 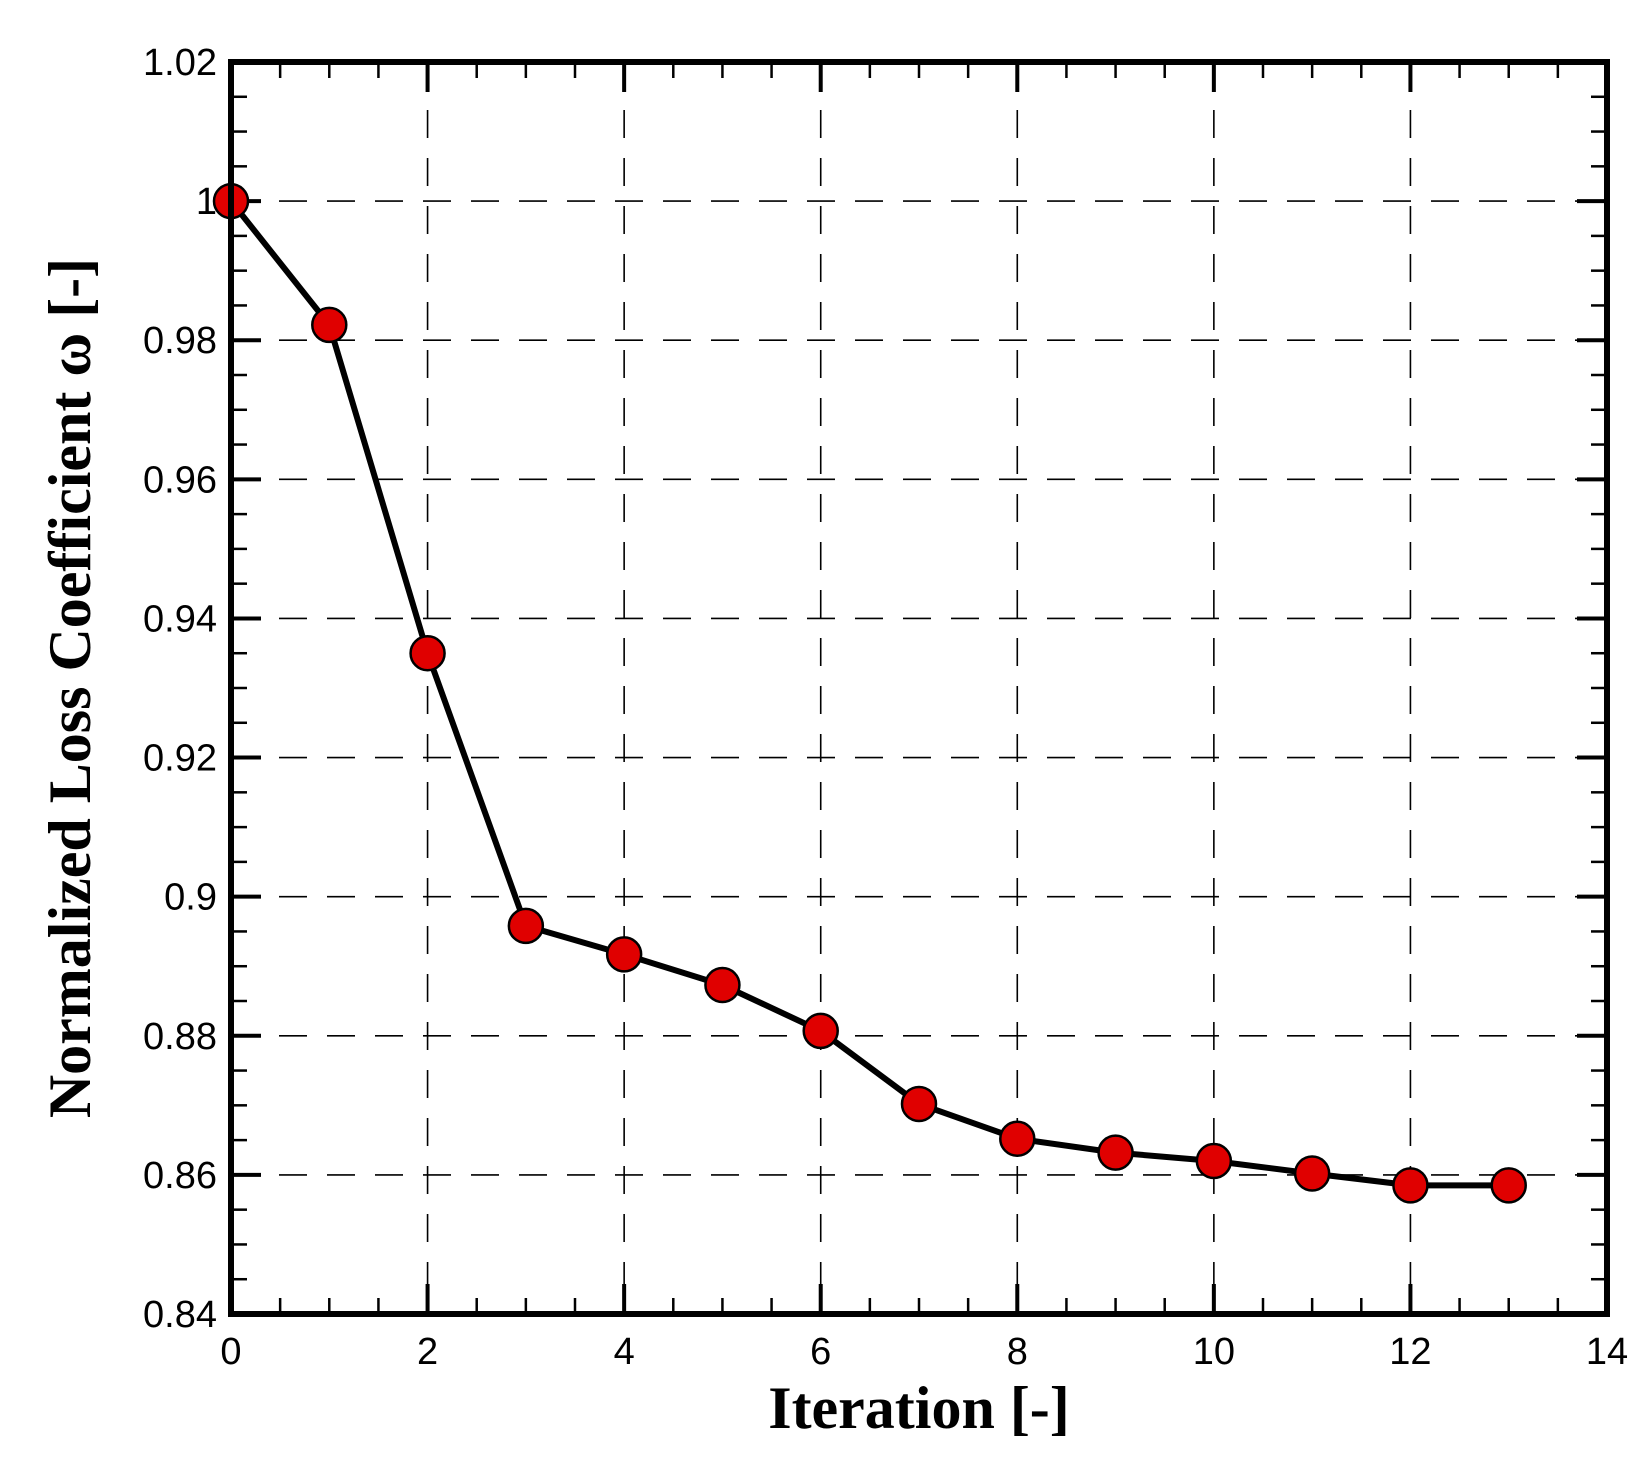 I want to click on x-tick-label: 14, so click(x=1607, y=1352).